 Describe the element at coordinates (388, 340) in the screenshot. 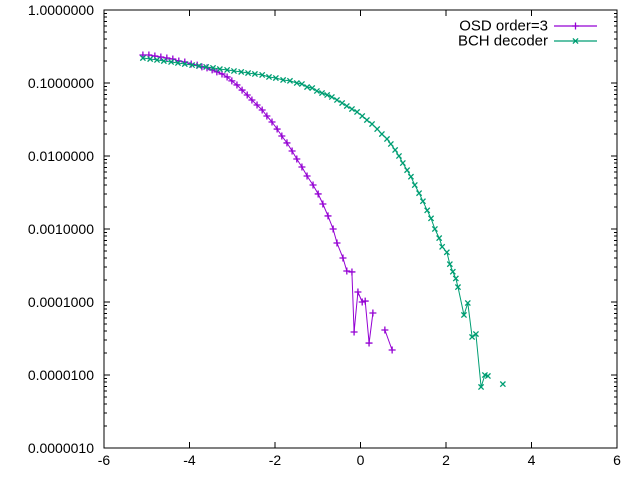

I see `series-line-osd` at that location.